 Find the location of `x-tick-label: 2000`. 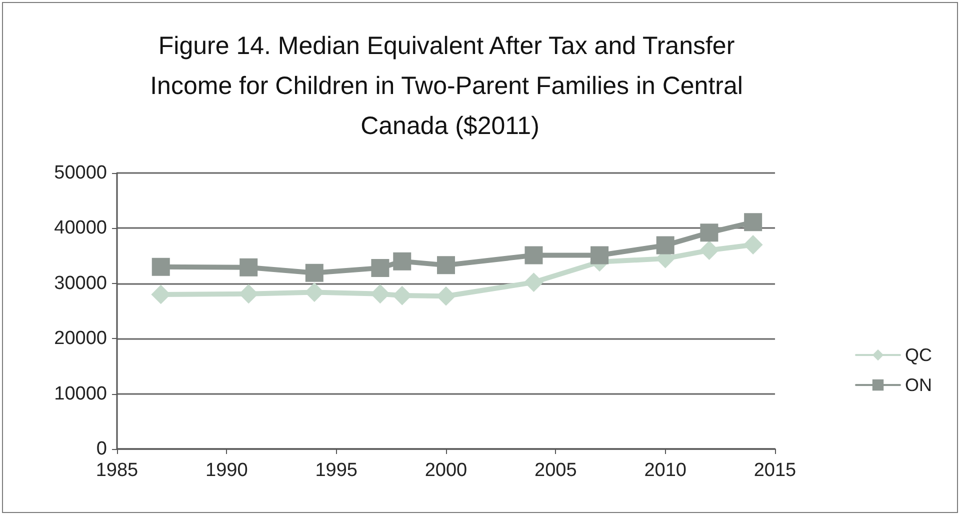

x-tick-label: 2000 is located at coordinates (446, 470).